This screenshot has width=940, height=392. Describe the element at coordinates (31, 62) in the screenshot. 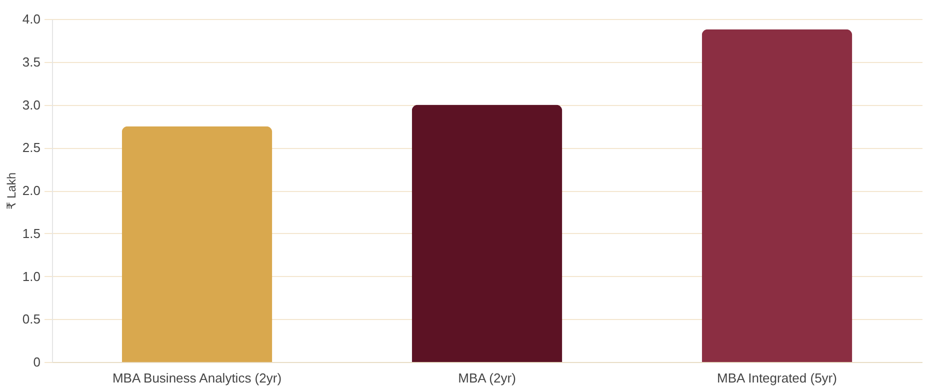

I see `y-tick-label: 3.5` at that location.